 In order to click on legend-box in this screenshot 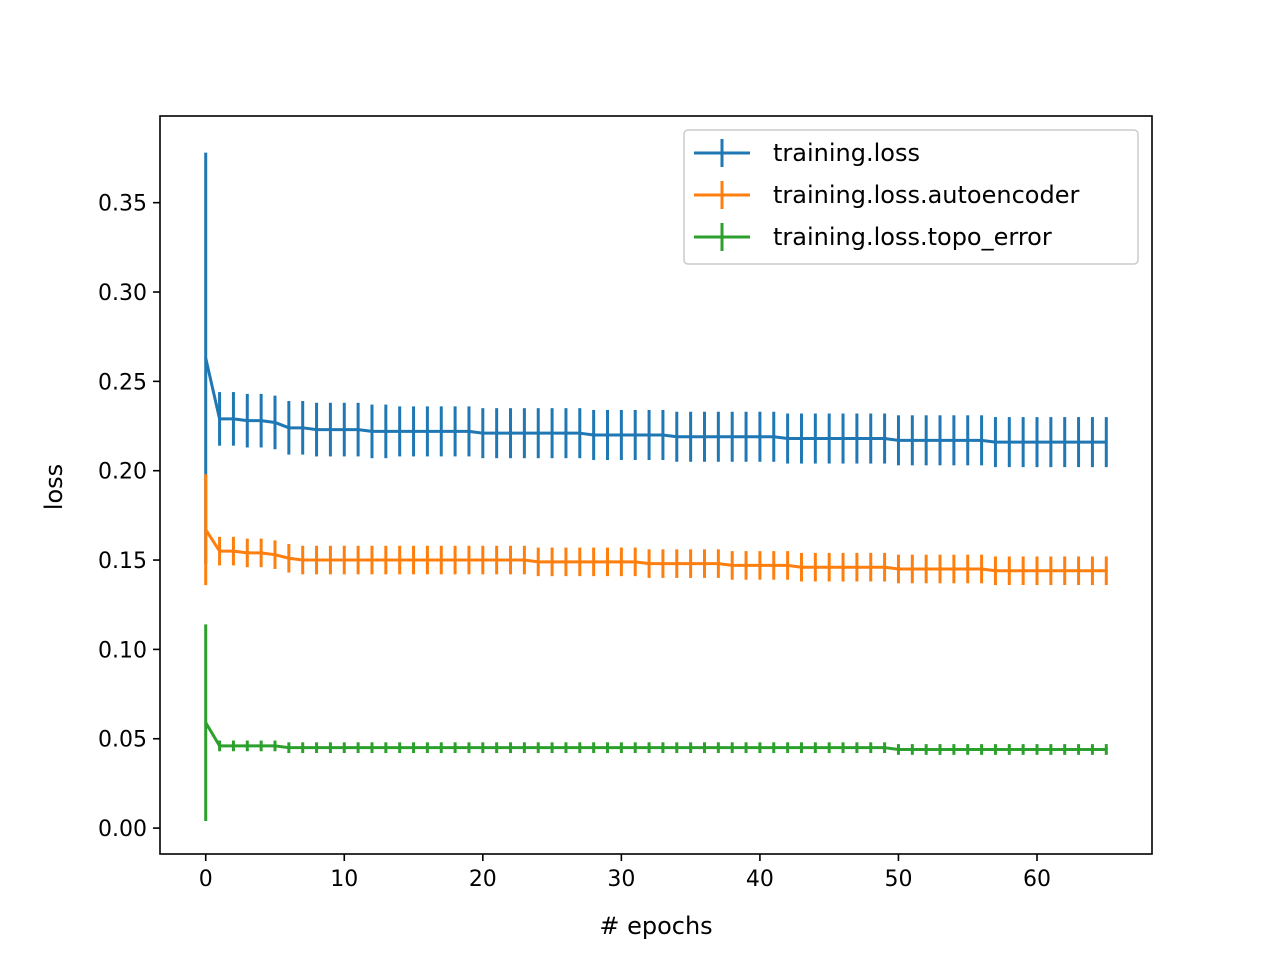, I will do `click(911, 197)`.